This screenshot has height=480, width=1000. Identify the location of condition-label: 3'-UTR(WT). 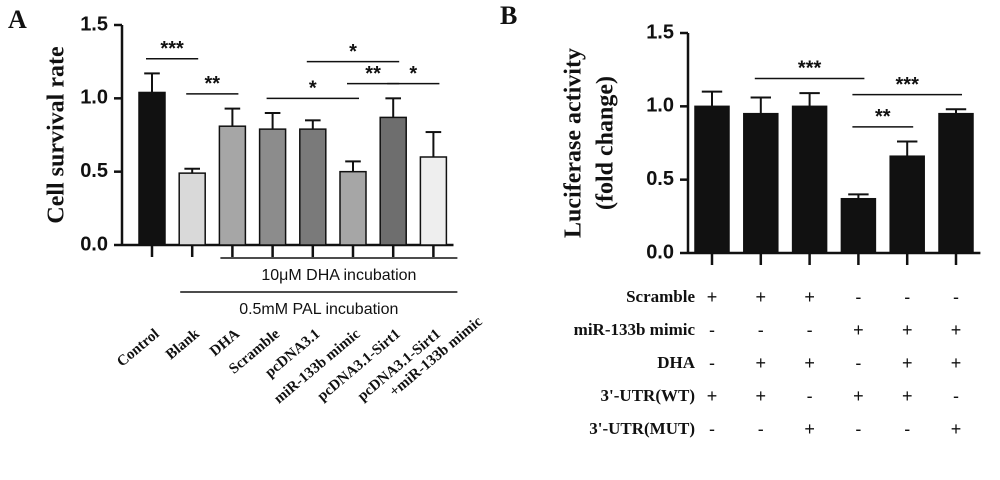
(648, 395).